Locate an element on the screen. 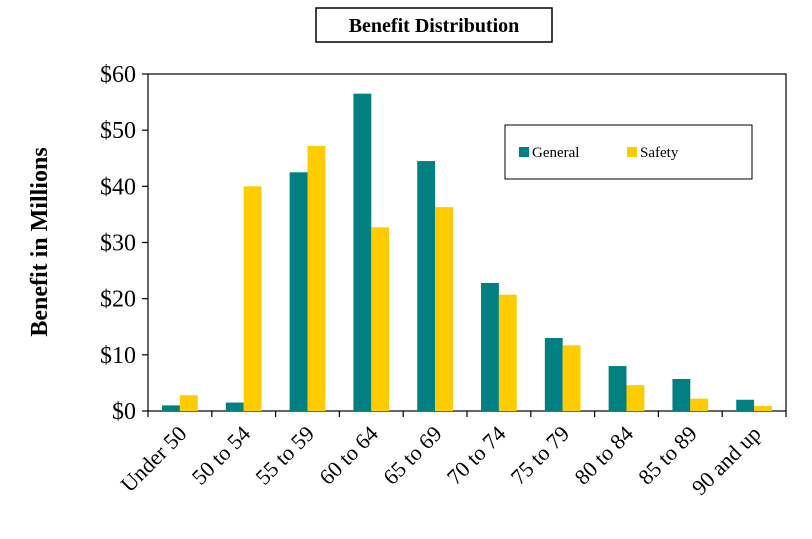 The width and height of the screenshot is (812, 539). x-tick-label: Under 50 is located at coordinates (153, 459).